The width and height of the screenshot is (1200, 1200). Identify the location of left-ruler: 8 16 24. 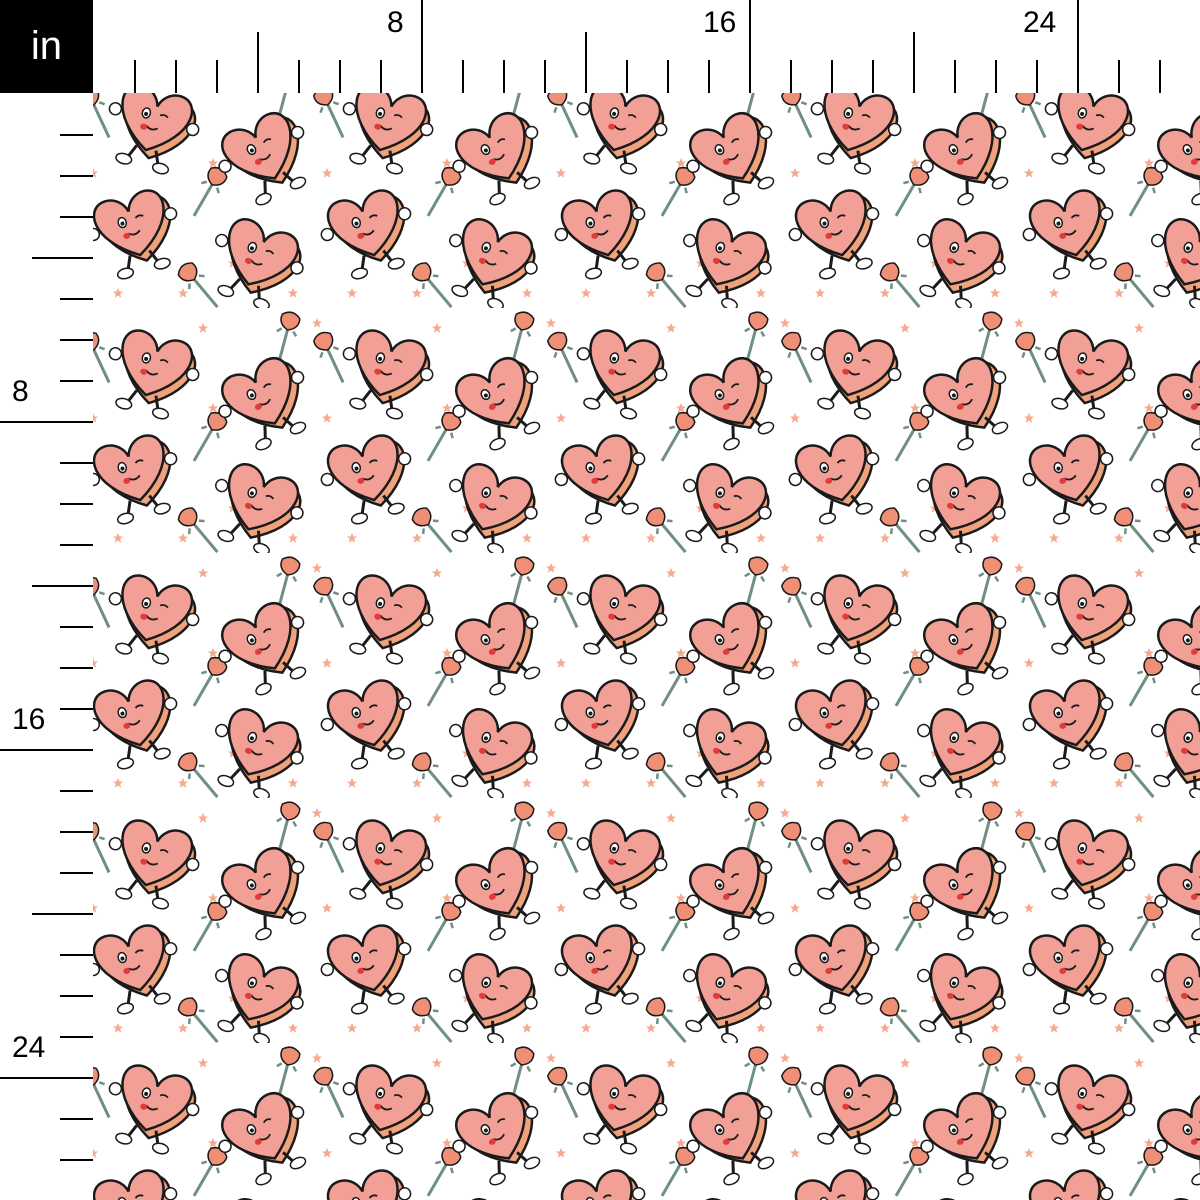
(46, 646).